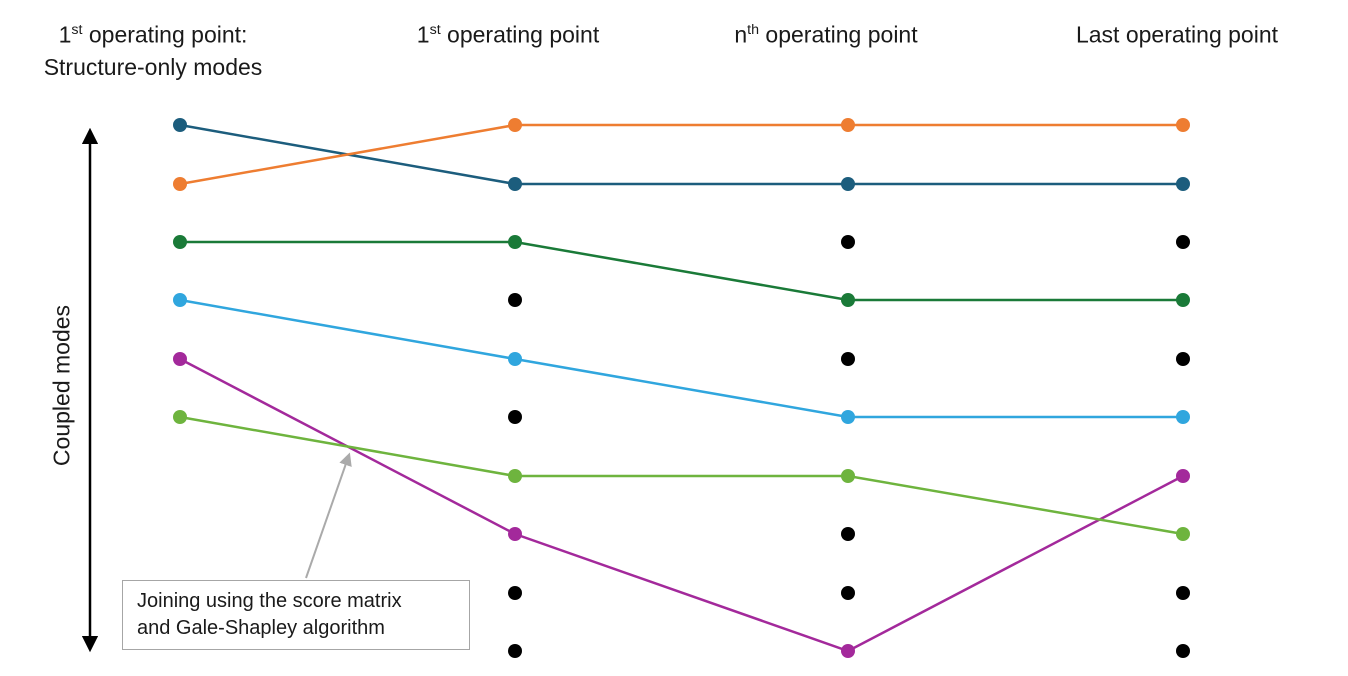 The height and width of the screenshot is (676, 1348). I want to click on column-header-line1: 1st operating point:, so click(153, 34).